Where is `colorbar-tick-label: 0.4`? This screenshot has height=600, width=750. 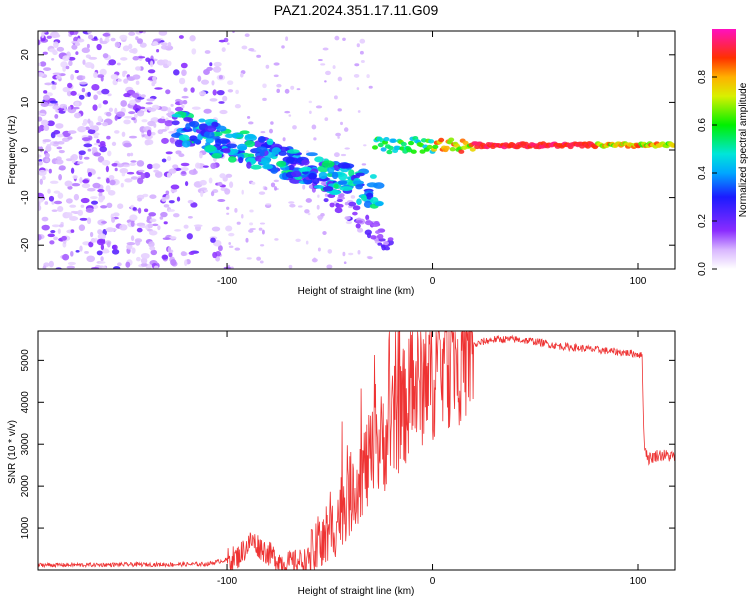
colorbar-tick-label: 0.4 is located at coordinates (702, 173).